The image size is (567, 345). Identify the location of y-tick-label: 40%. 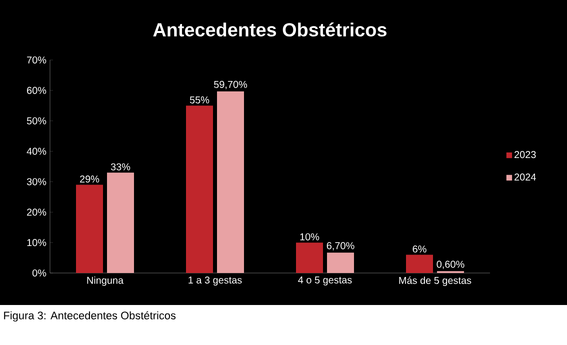
(36, 151).